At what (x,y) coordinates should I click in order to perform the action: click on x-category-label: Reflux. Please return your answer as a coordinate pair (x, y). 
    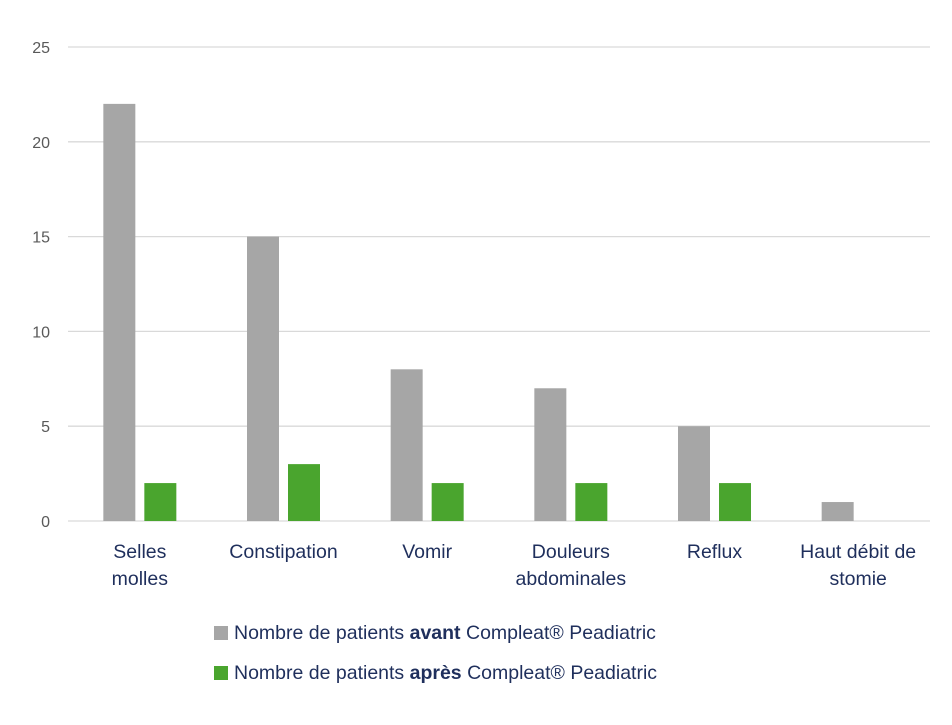
    Looking at the image, I should click on (715, 552).